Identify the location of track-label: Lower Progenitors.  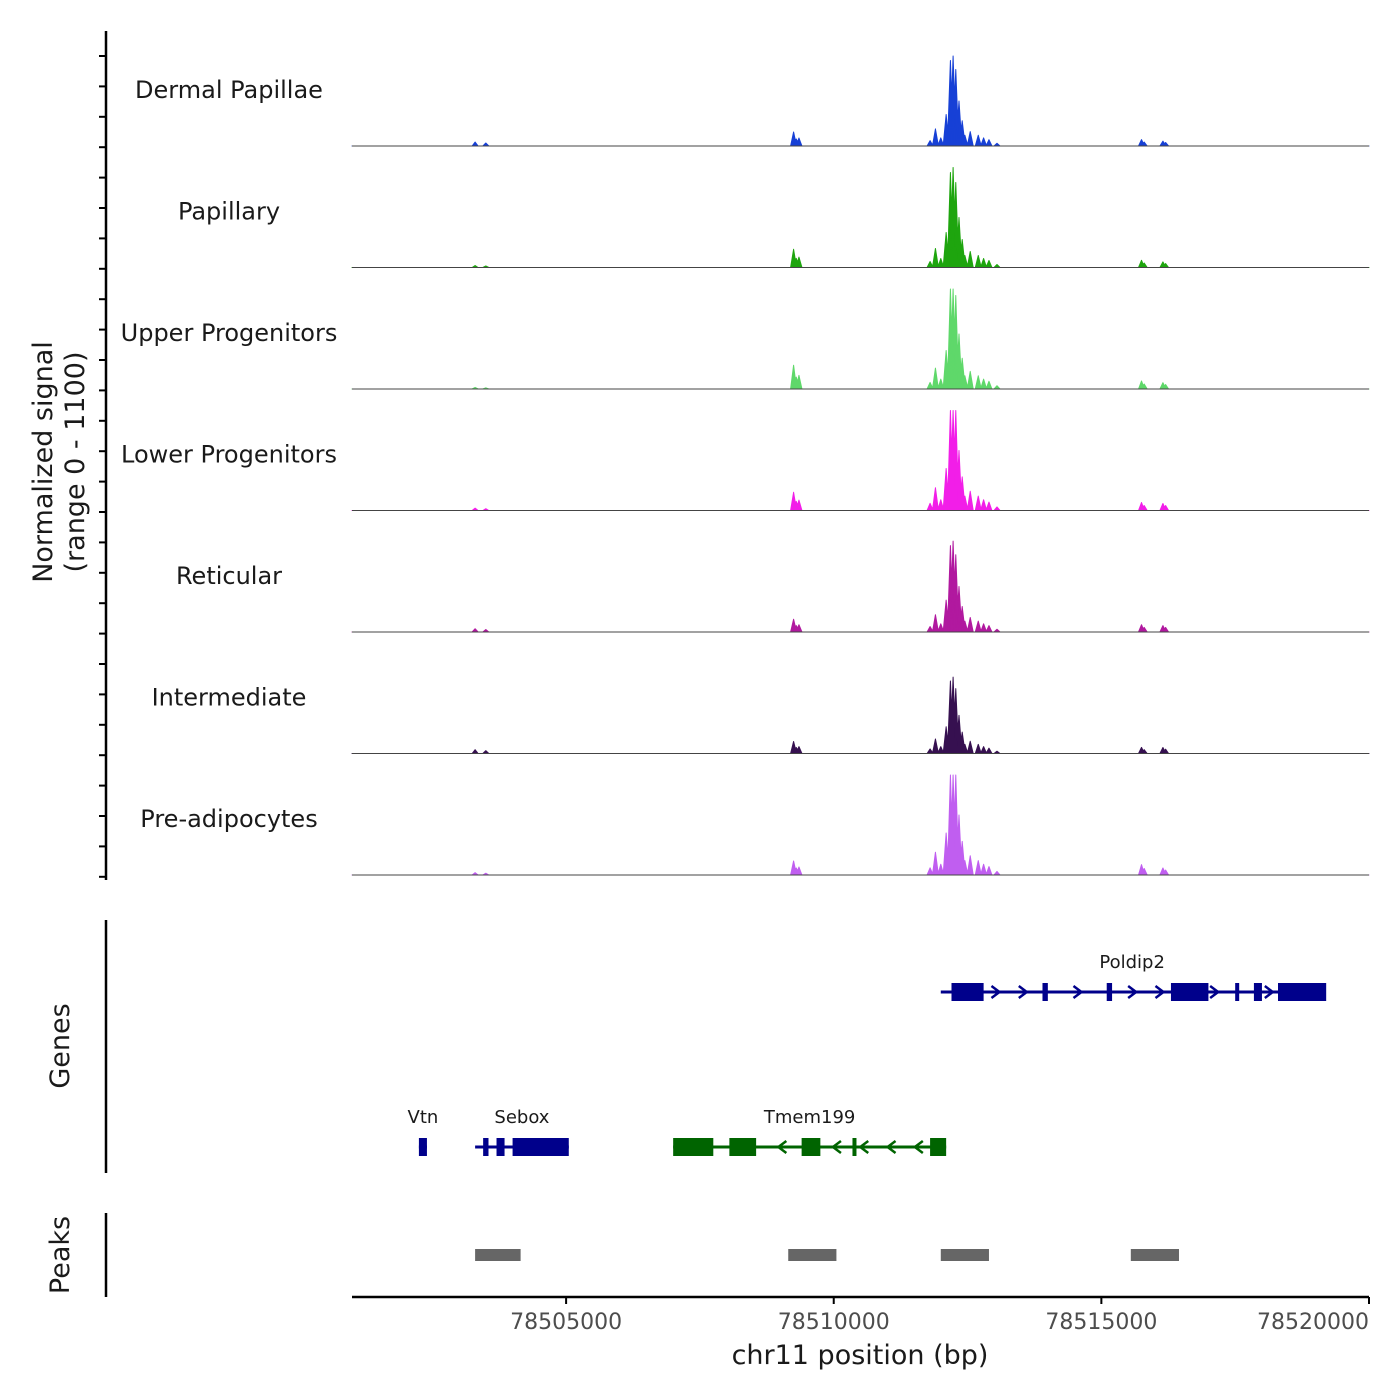
(229, 455).